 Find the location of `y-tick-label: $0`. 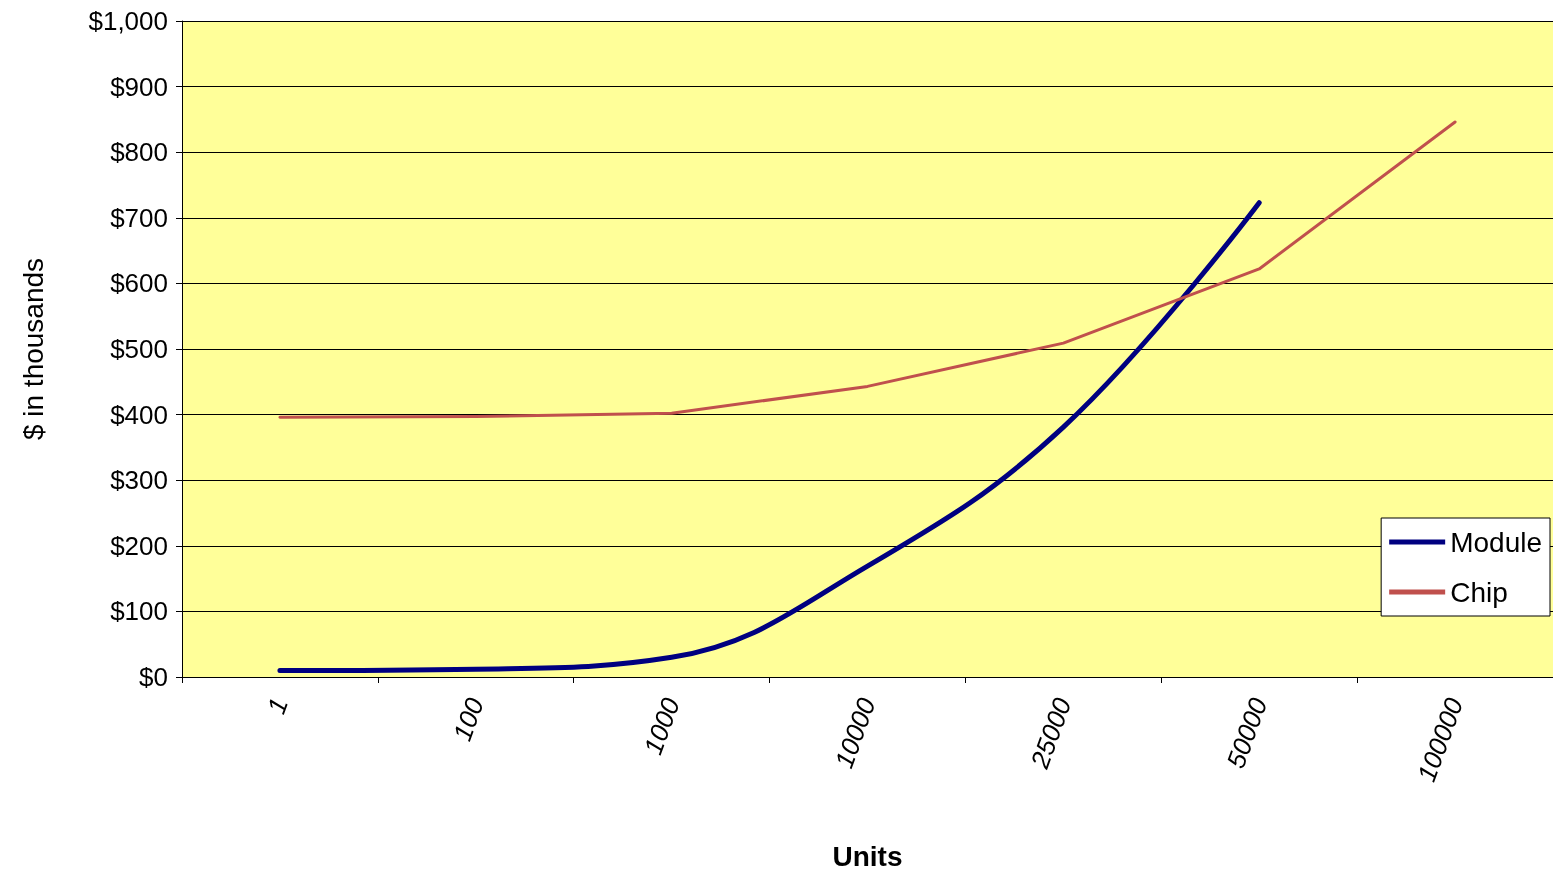

y-tick-label: $0 is located at coordinates (153, 677).